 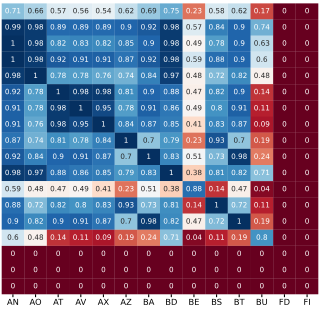 I want to click on x-tick-label: AZ, so click(x=126, y=301).